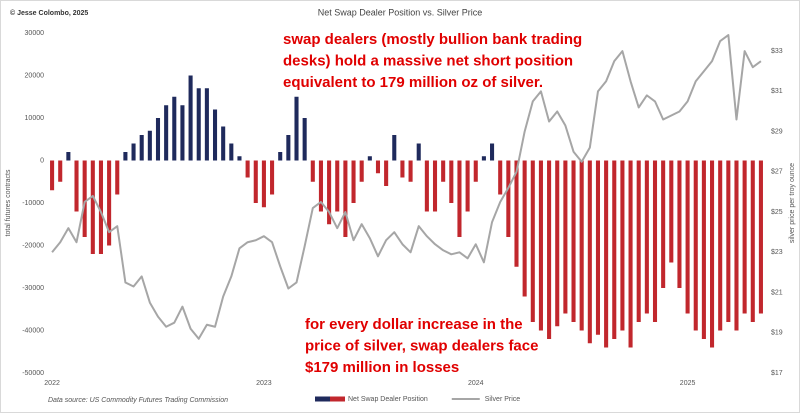 The height and width of the screenshot is (413, 800). I want to click on x-tick-label: 2023, so click(264, 383).